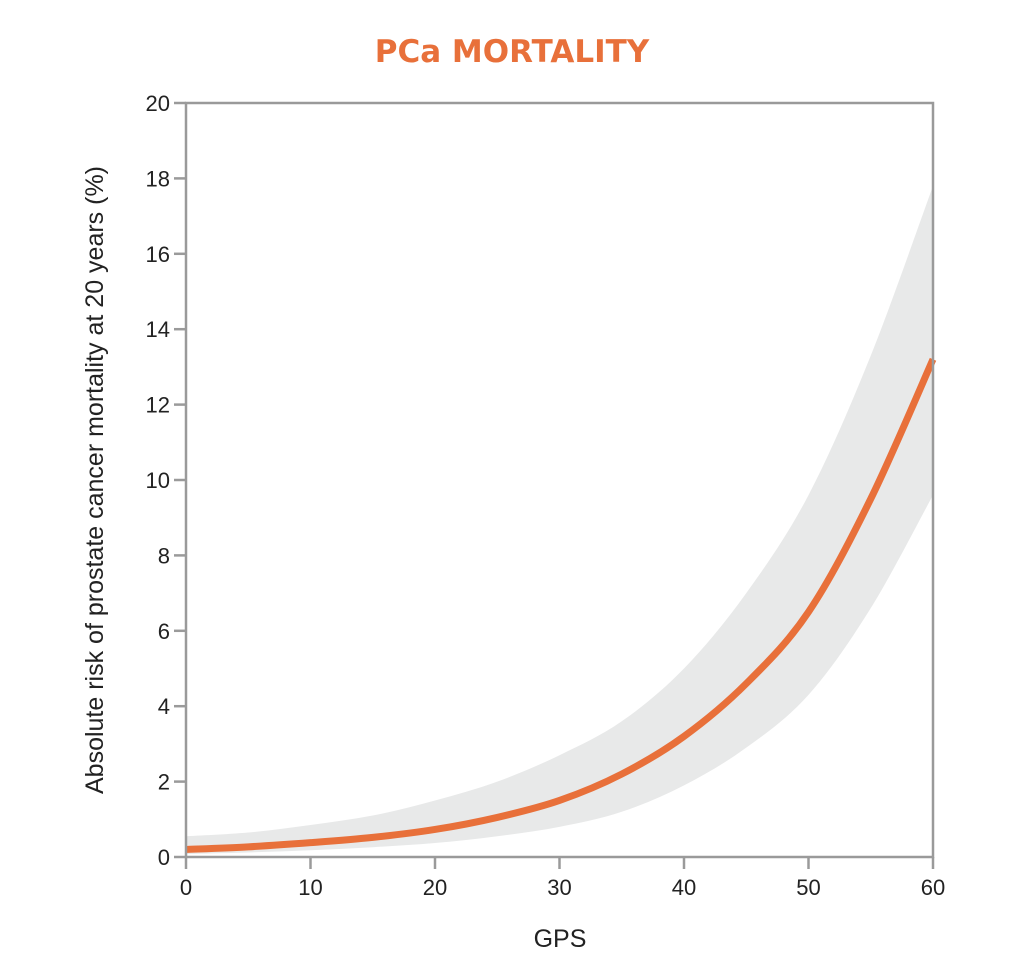 This screenshot has width=1024, height=979. What do you see at coordinates (158, 405) in the screenshot?
I see `y-tick-label: 12` at bounding box center [158, 405].